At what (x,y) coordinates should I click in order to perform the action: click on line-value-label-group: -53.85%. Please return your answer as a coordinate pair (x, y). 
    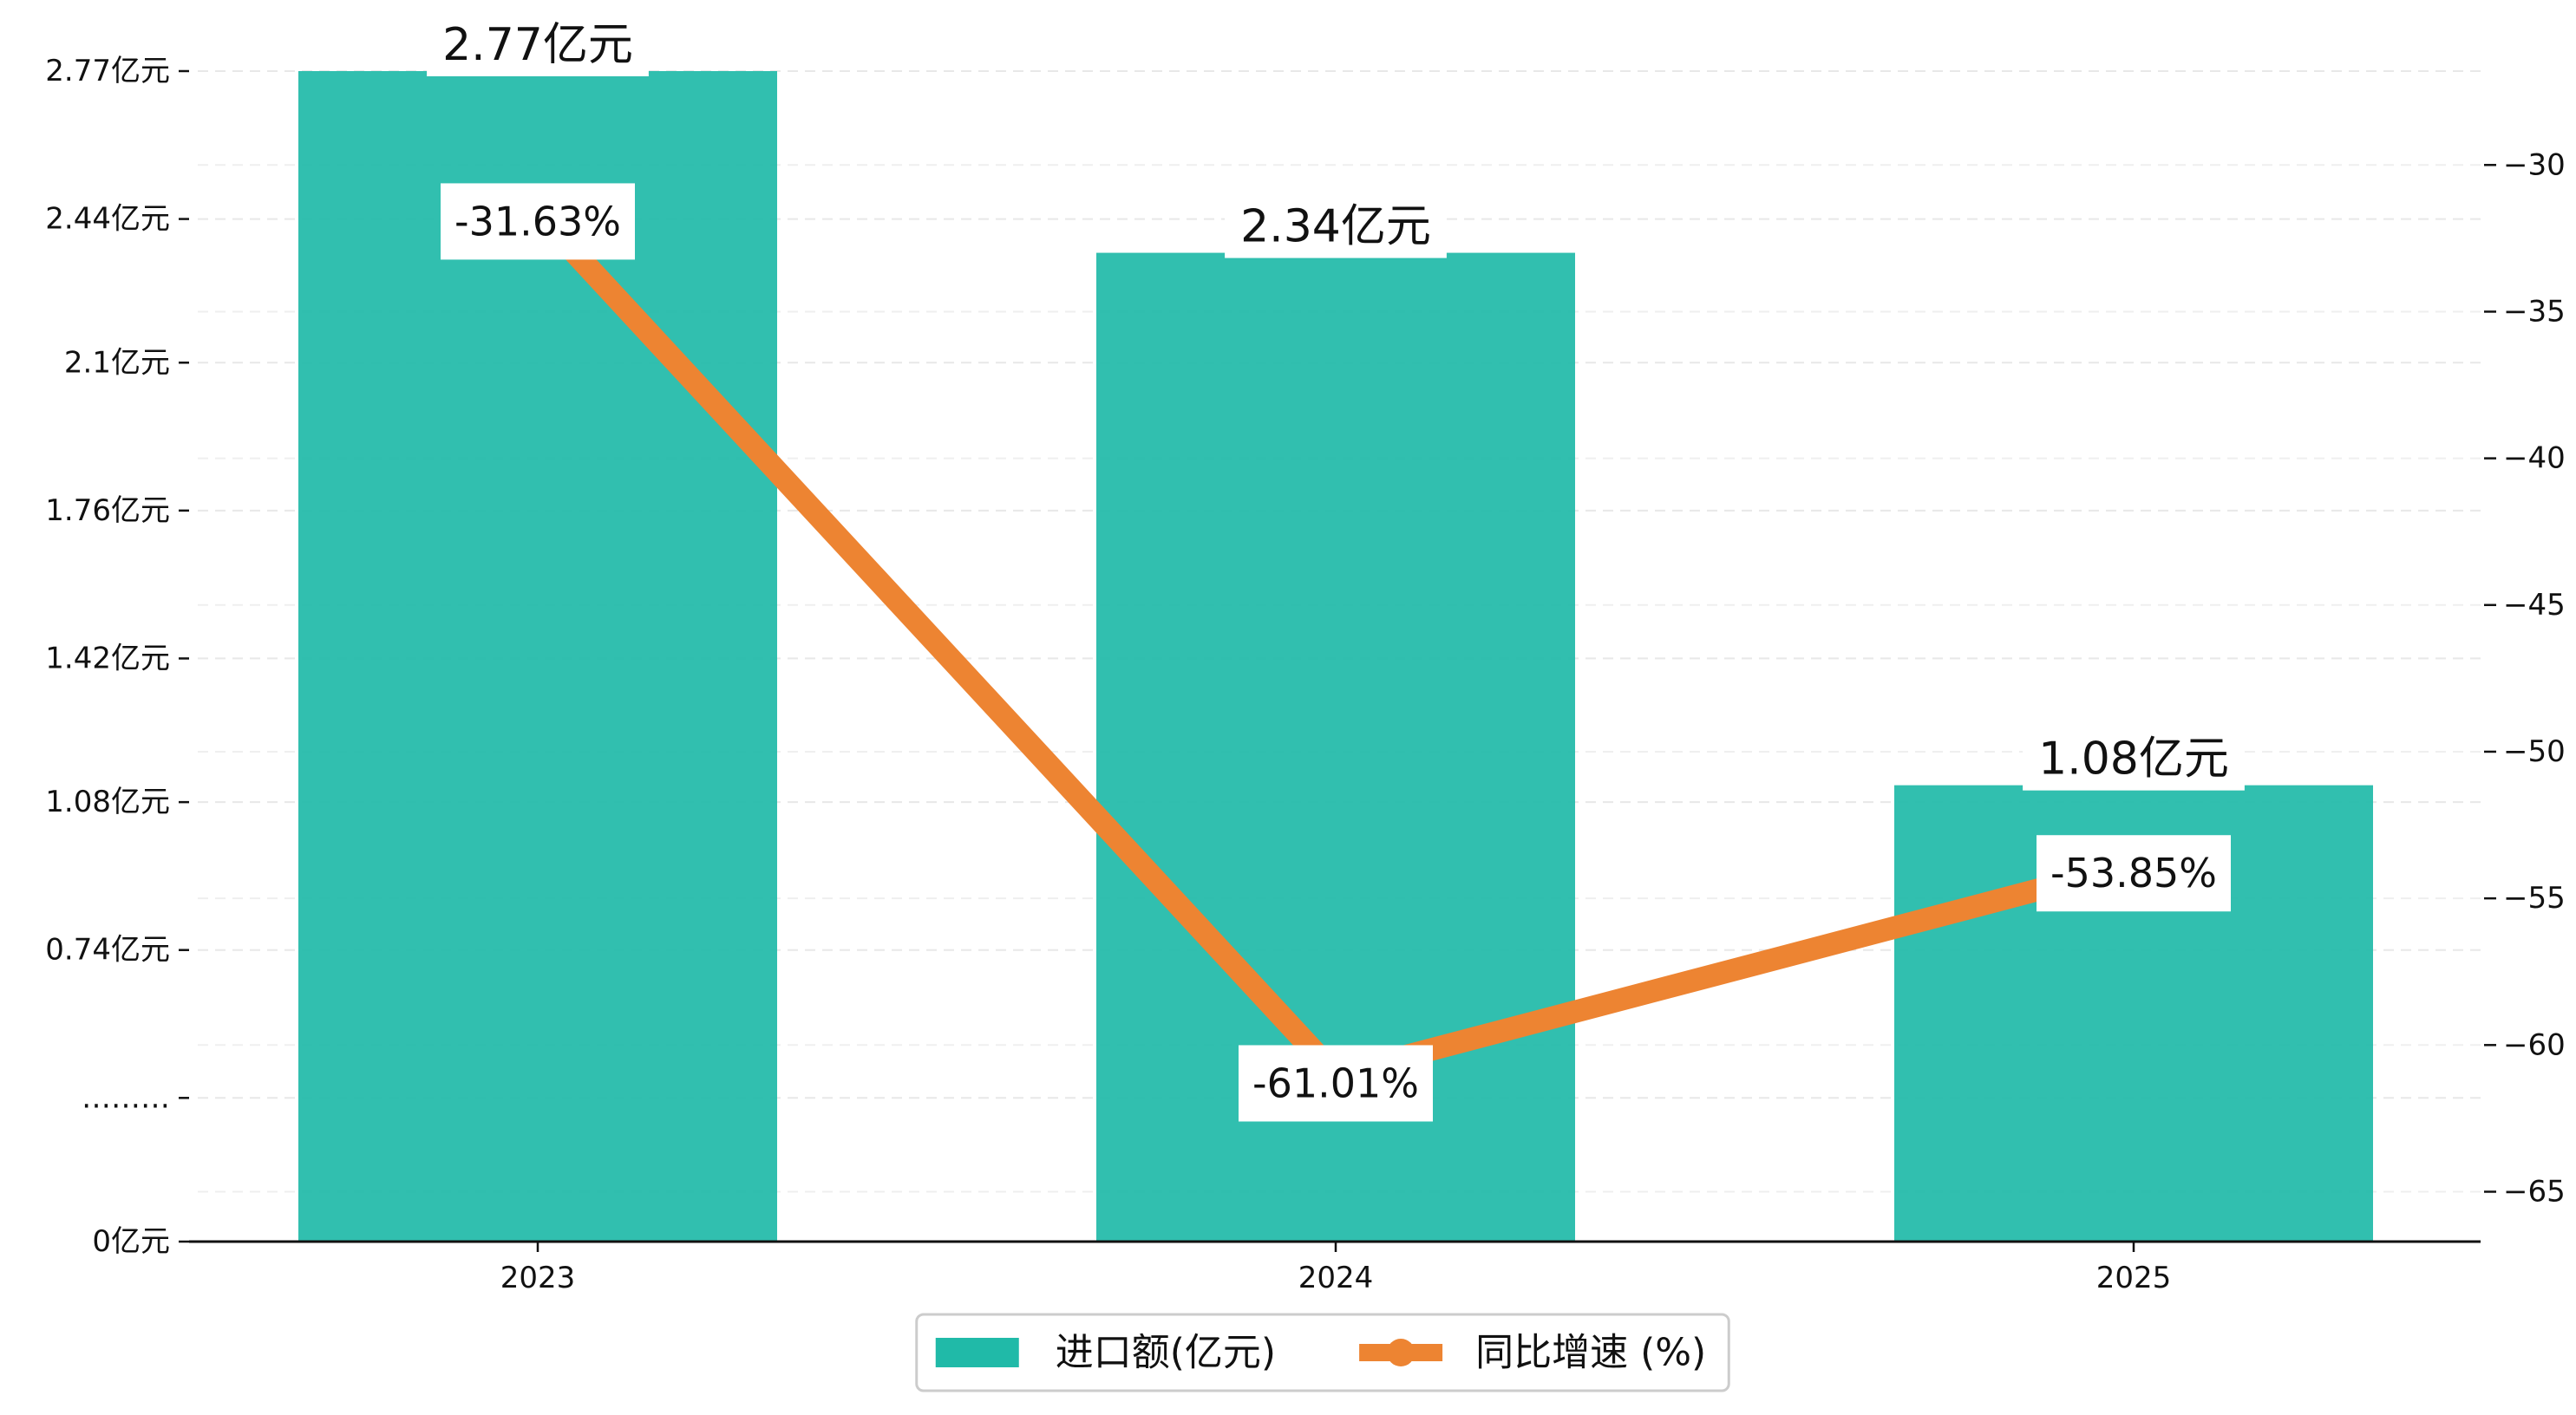
    Looking at the image, I should click on (2134, 873).